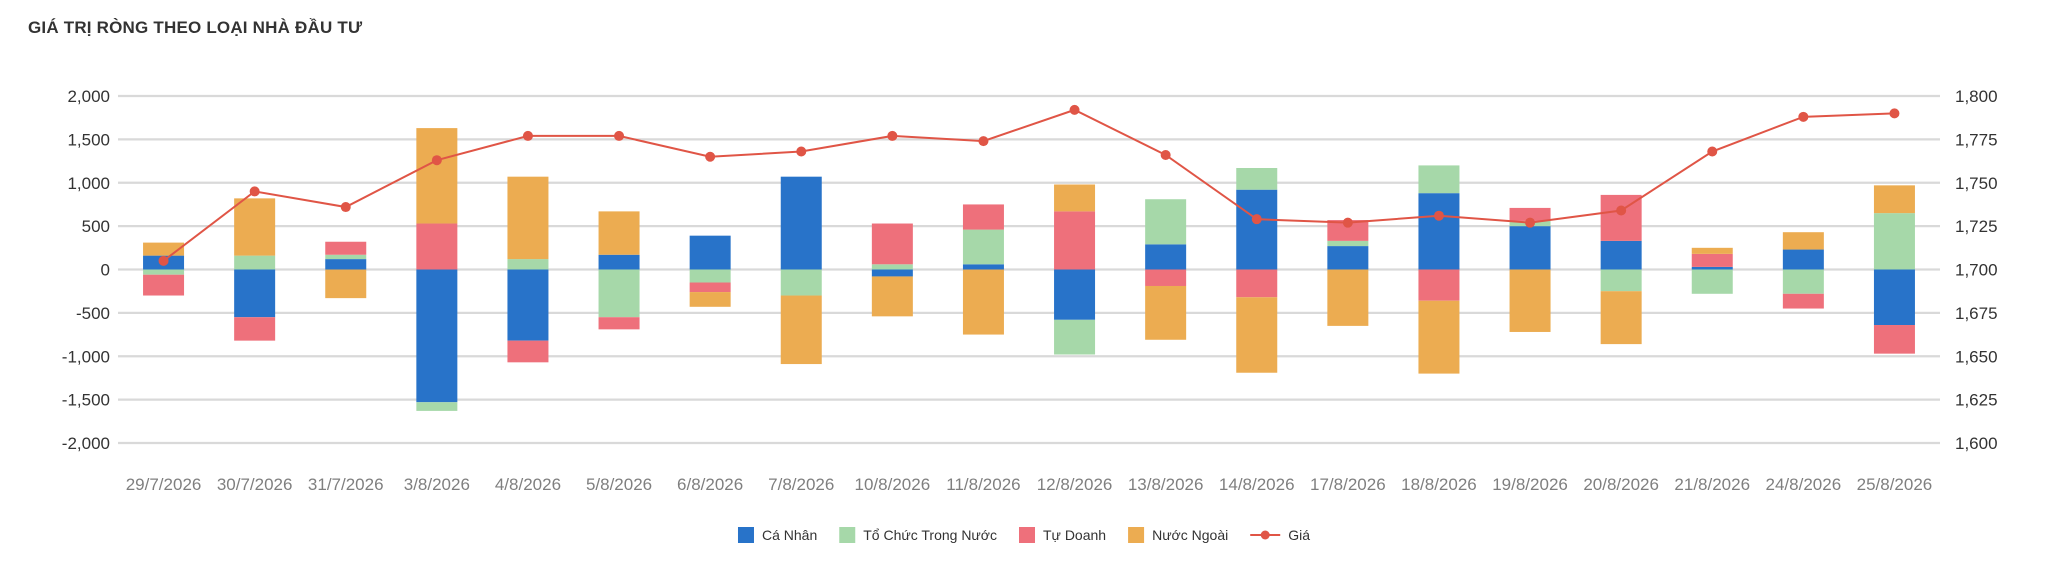  Describe the element at coordinates (777, 535) in the screenshot. I see `legend-item-1: Cá Nhân` at that location.